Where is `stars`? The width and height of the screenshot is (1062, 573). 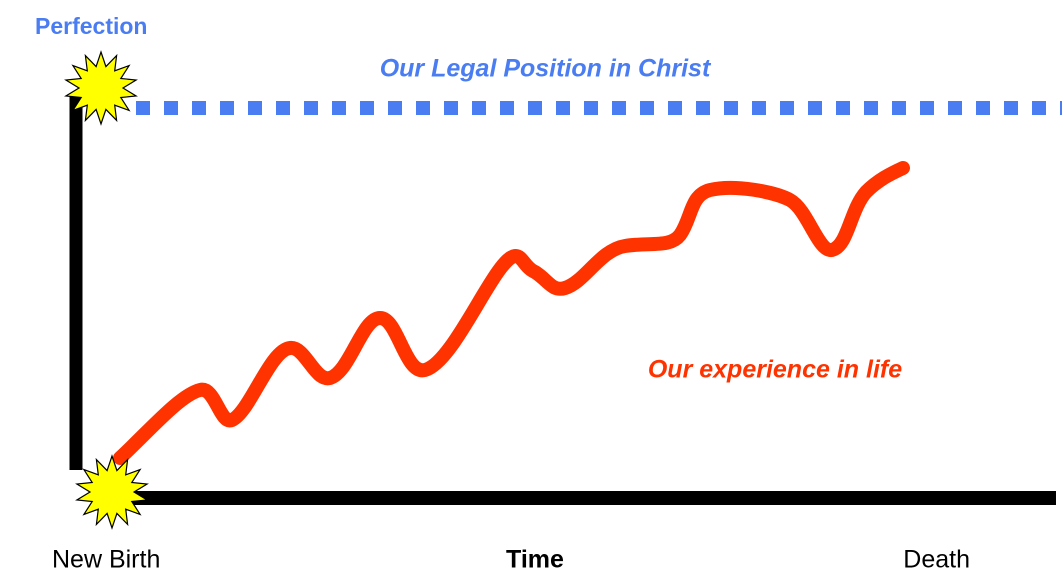
stars is located at coordinates (106, 290).